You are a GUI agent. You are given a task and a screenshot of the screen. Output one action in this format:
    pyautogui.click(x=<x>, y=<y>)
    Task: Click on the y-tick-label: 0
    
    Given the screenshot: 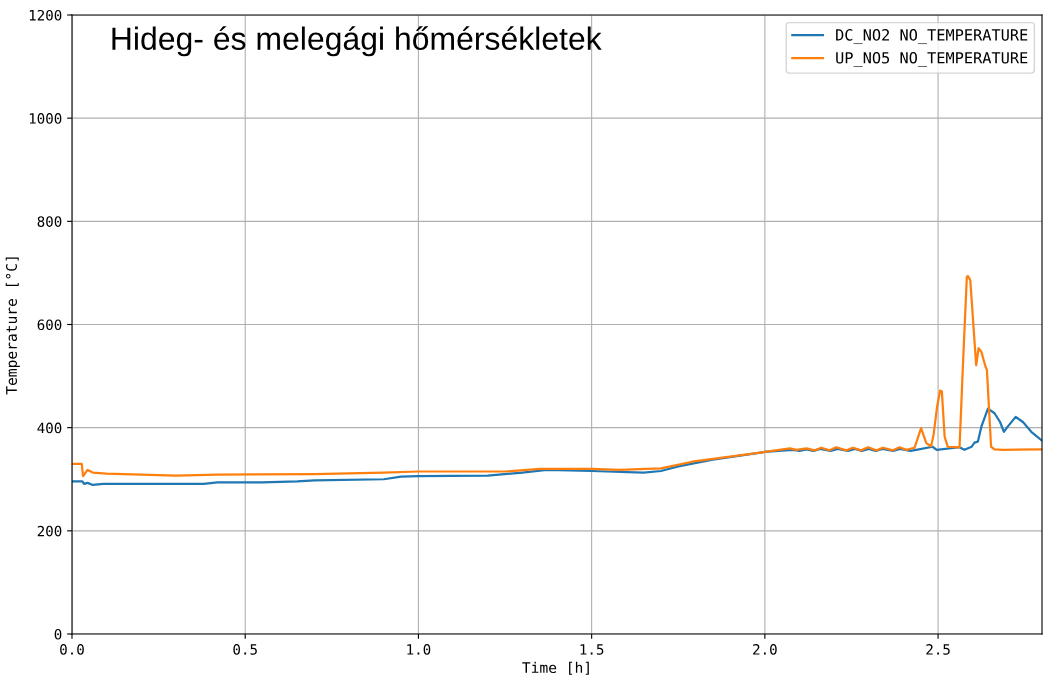 What is the action you would take?
    pyautogui.click(x=58, y=634)
    